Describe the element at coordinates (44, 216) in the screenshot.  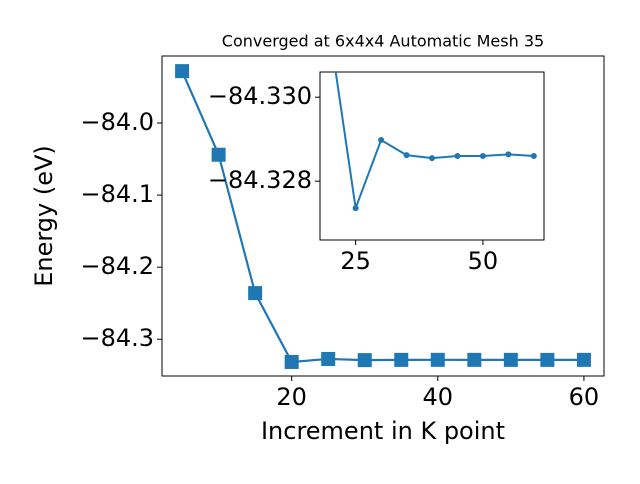
I see `y-axis-label: Energy (eV)` at that location.